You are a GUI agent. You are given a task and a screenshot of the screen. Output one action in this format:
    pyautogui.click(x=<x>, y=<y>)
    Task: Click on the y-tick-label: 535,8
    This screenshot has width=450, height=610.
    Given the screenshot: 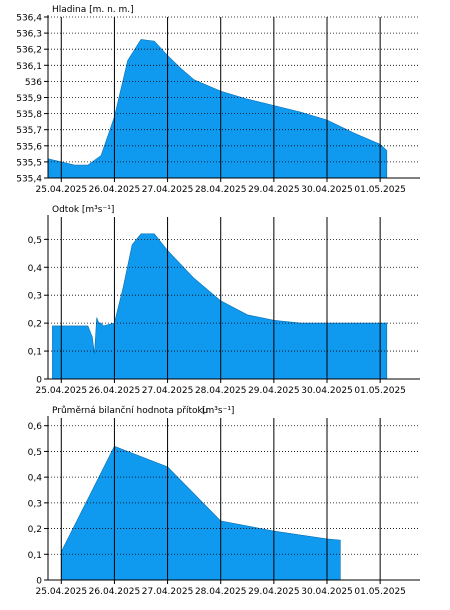 What is the action you would take?
    pyautogui.click(x=29, y=115)
    